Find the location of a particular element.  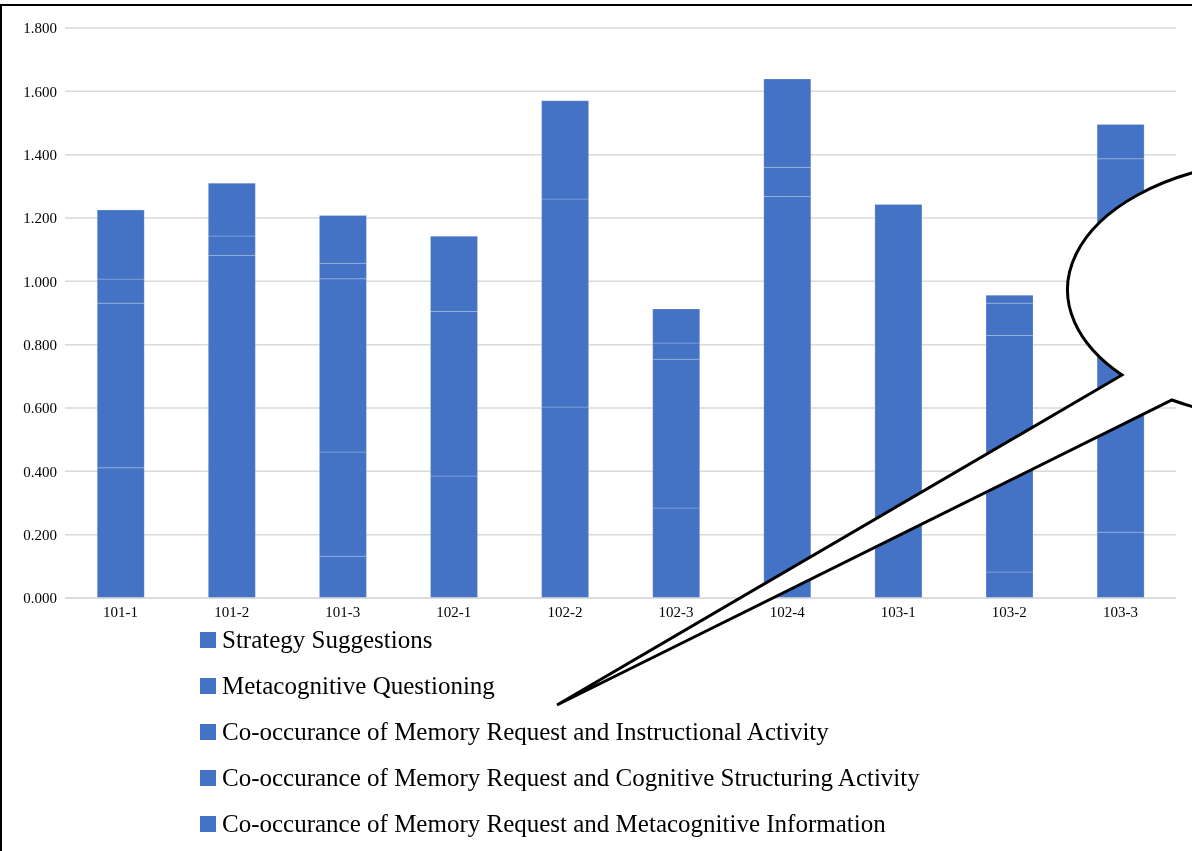

y-tick-label: 0.400 is located at coordinates (40, 471).